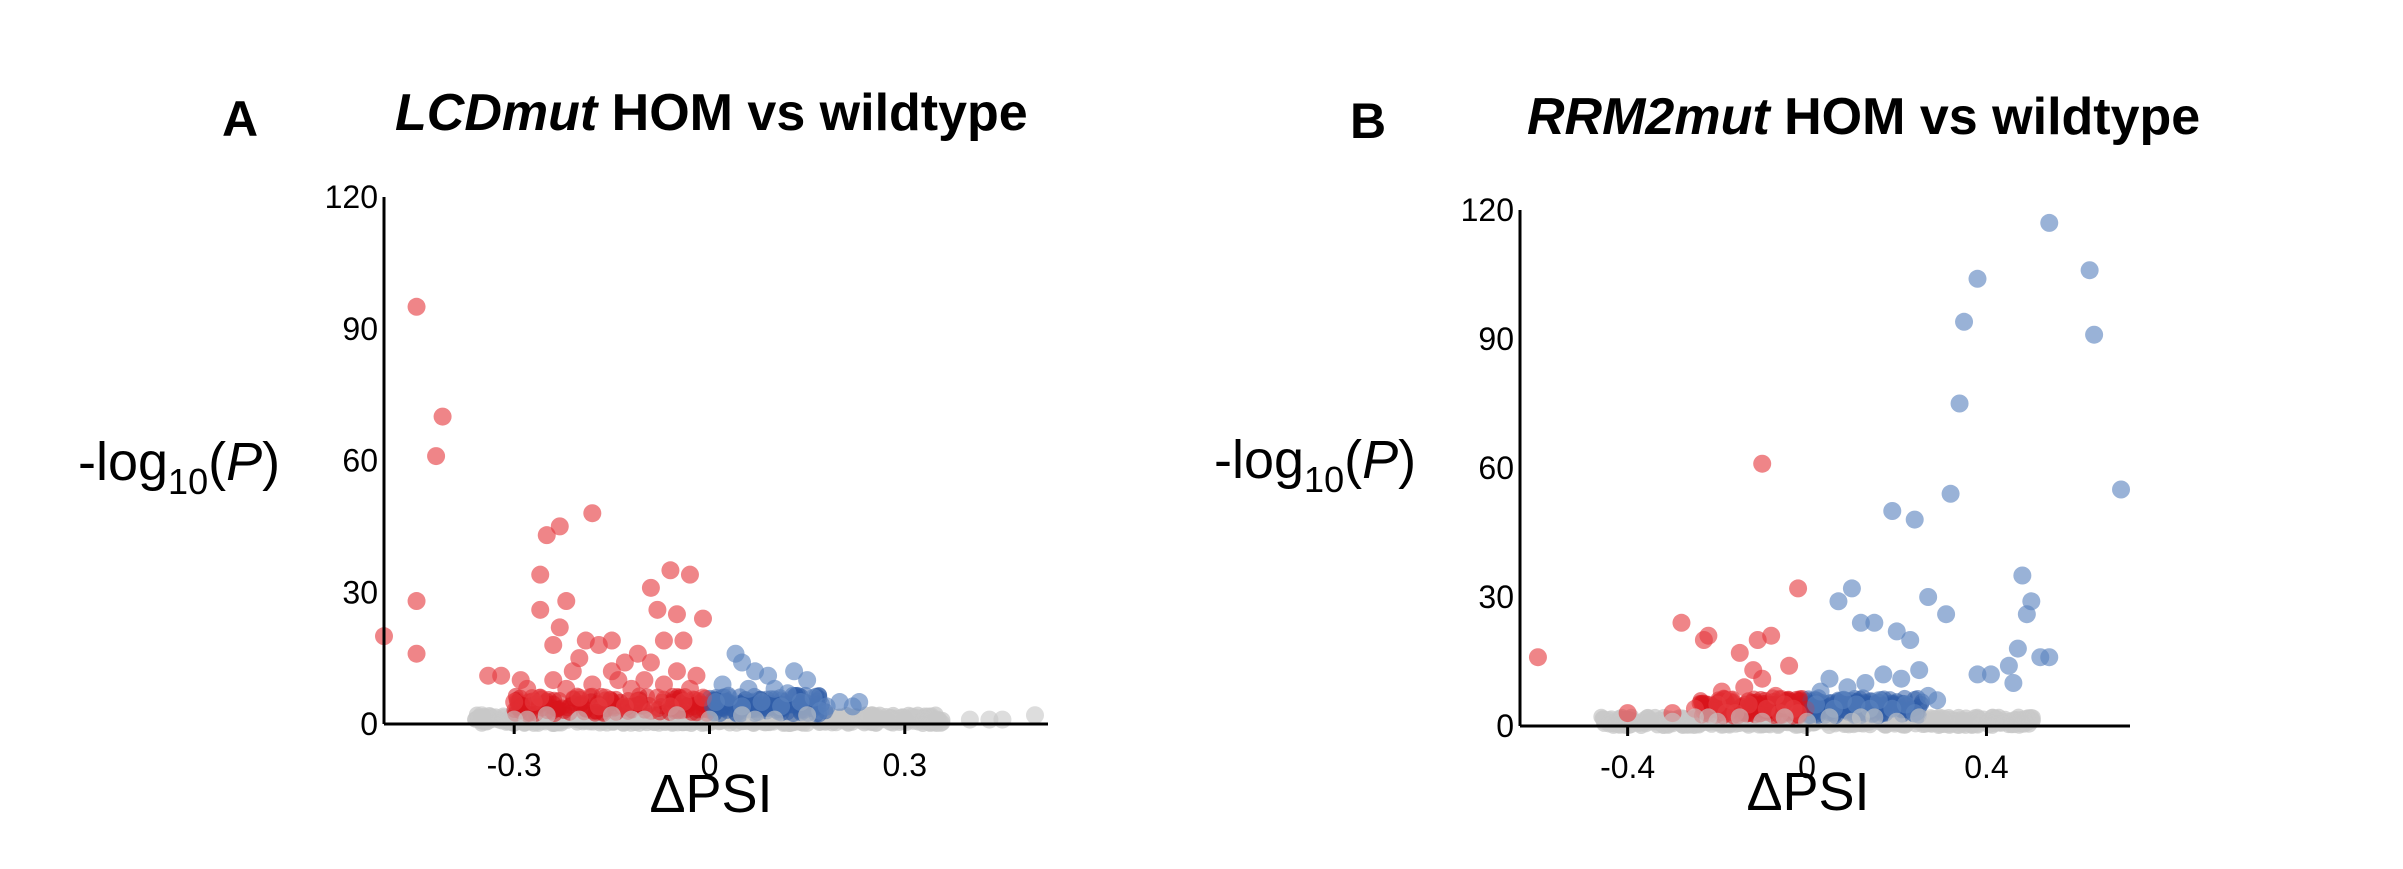 The image size is (2403, 869). Describe the element at coordinates (1649, 117) in the screenshot. I see `panel-b-title-gene: RRM2mut` at that location.